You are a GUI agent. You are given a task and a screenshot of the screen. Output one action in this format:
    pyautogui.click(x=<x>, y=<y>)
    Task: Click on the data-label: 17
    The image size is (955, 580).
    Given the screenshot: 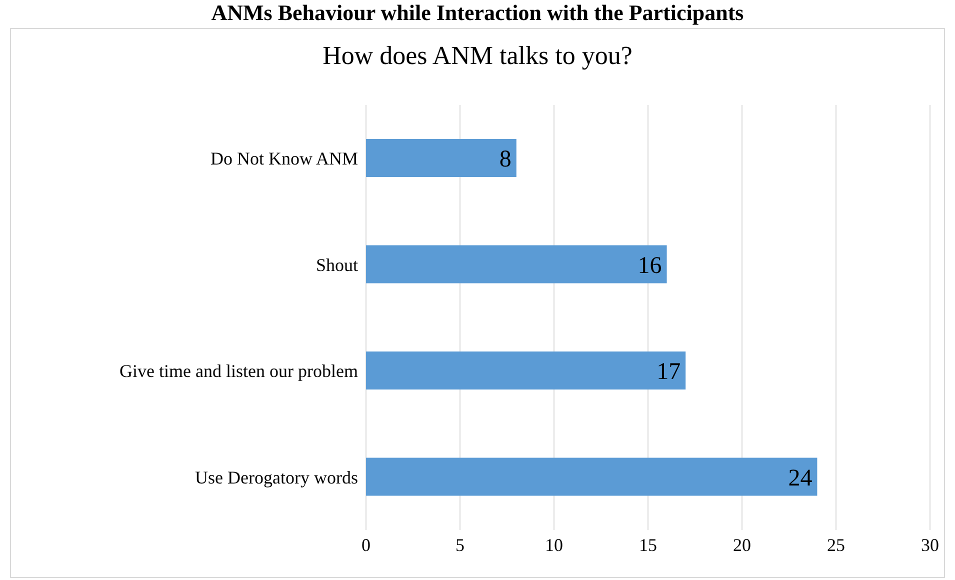 What is the action you would take?
    pyautogui.click(x=668, y=372)
    